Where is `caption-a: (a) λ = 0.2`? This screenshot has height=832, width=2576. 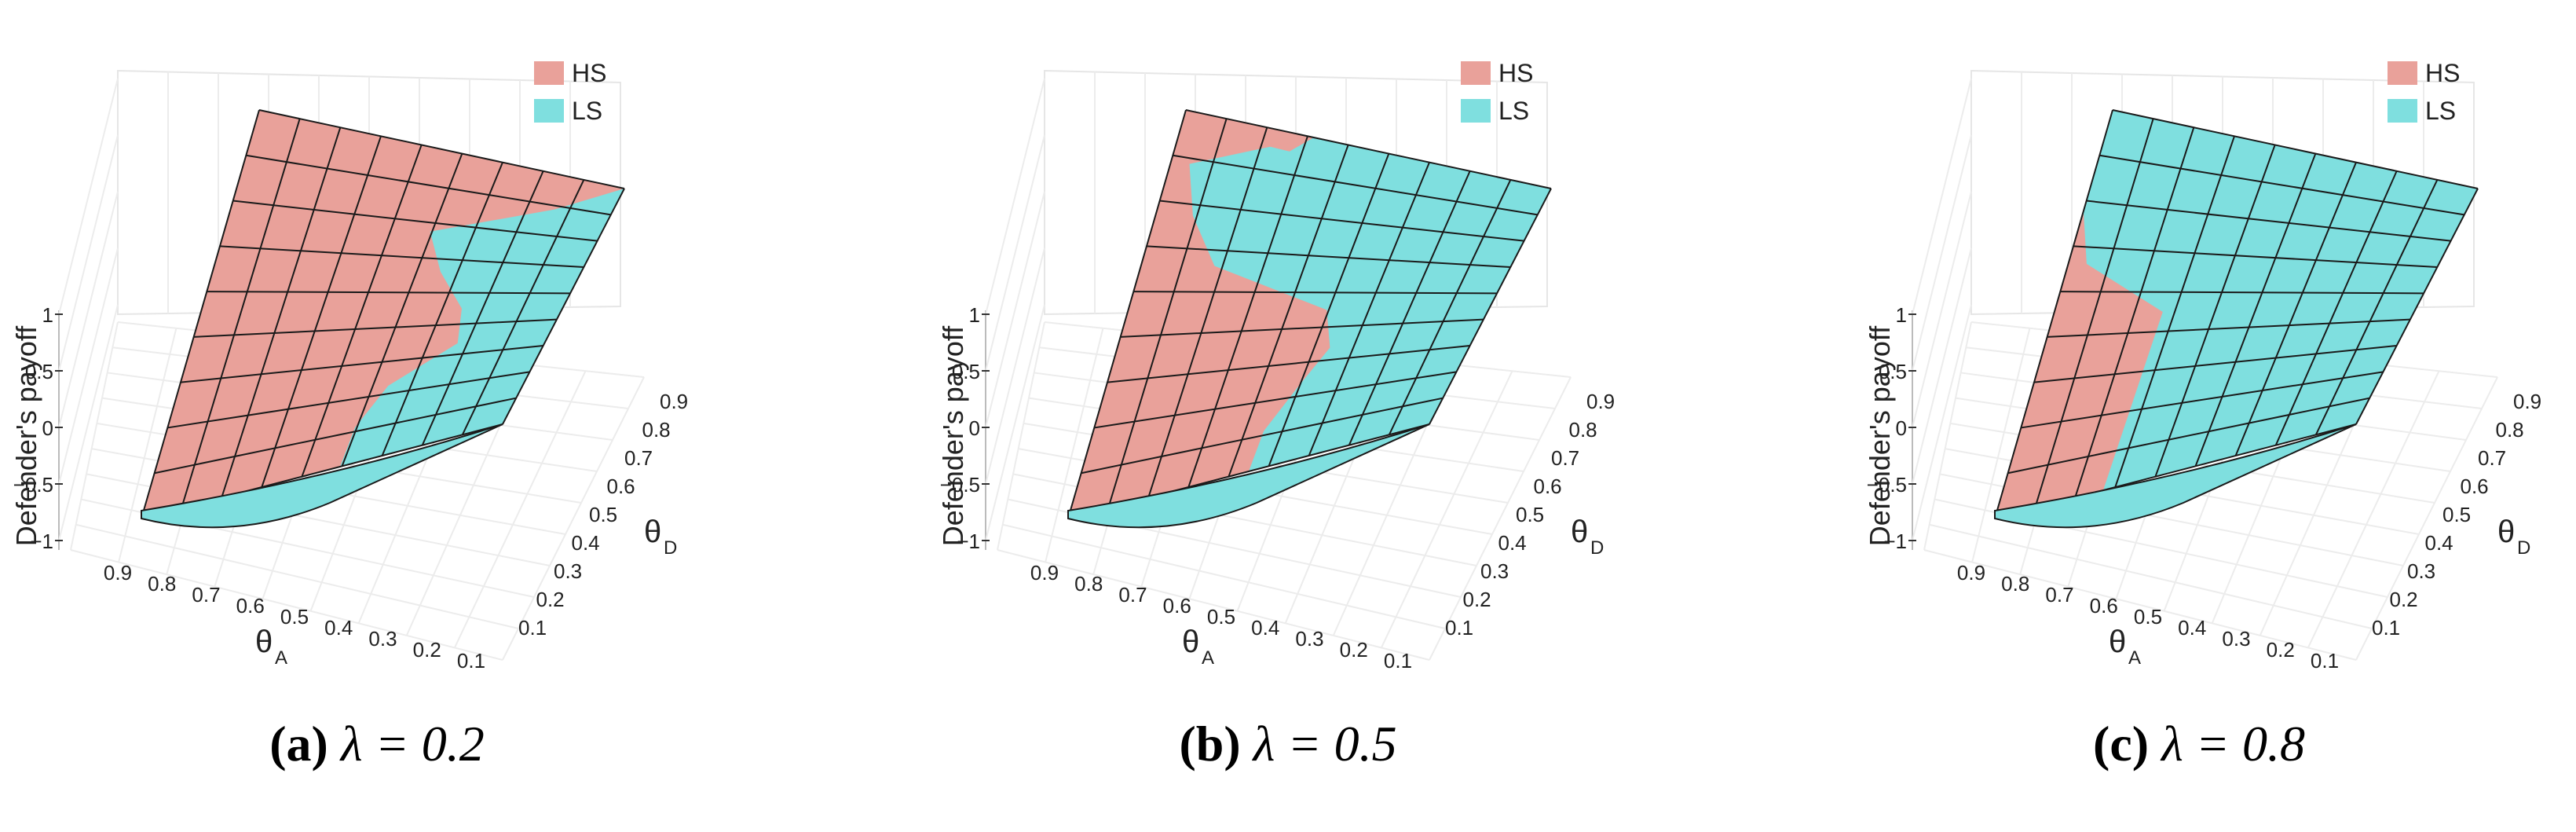
caption-a: (a) λ = 0.2 is located at coordinates (377, 744).